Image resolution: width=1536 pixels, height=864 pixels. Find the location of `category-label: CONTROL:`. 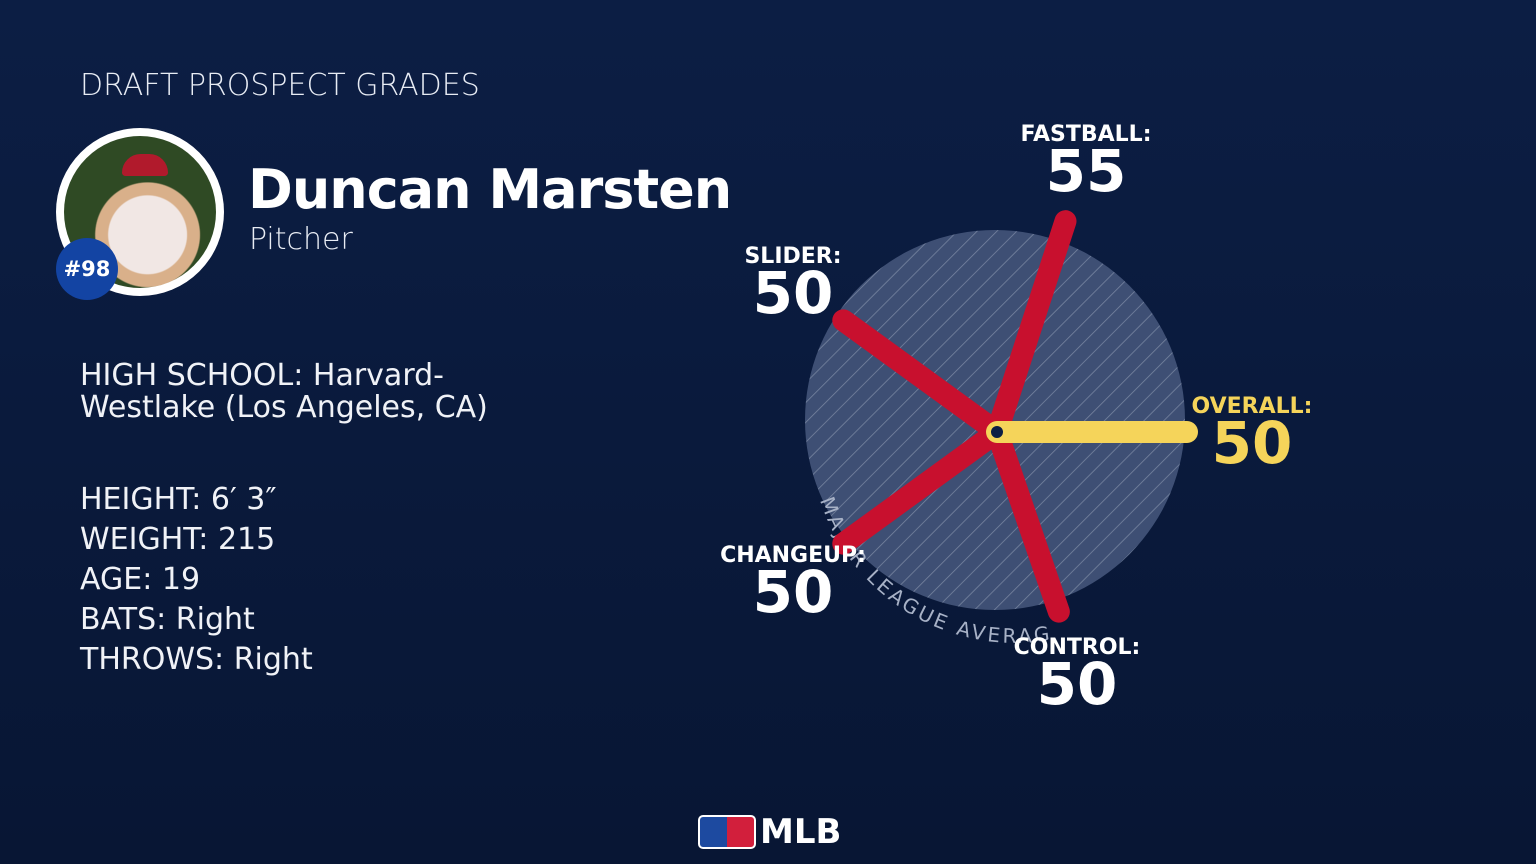

category-label: CONTROL: is located at coordinates (1077, 647).